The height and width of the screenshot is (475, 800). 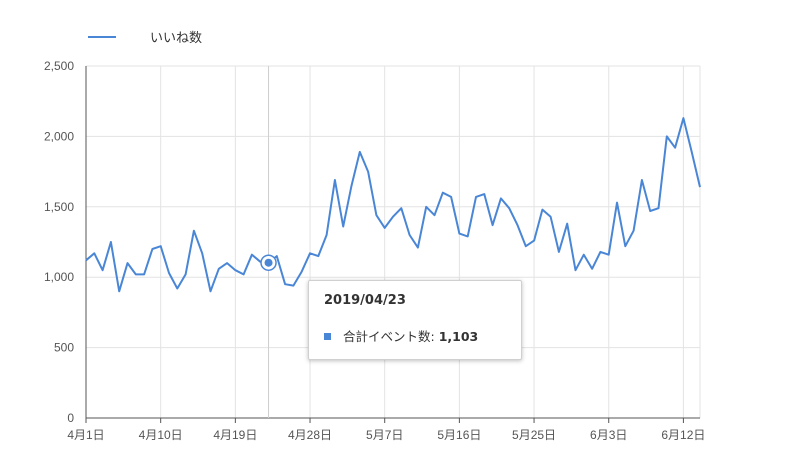 I want to click on x-tick-label: 4月19日, so click(x=235, y=435).